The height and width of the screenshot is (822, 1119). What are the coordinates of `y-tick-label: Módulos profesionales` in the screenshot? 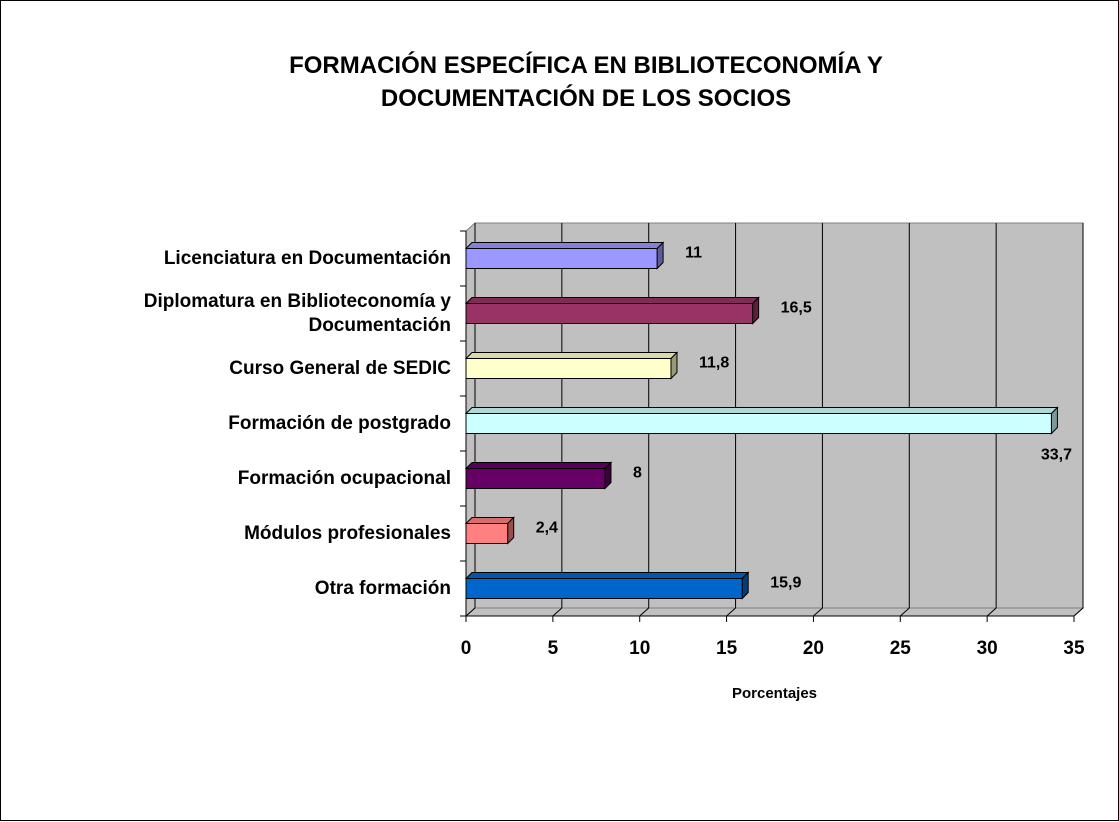 It's located at (347, 533).